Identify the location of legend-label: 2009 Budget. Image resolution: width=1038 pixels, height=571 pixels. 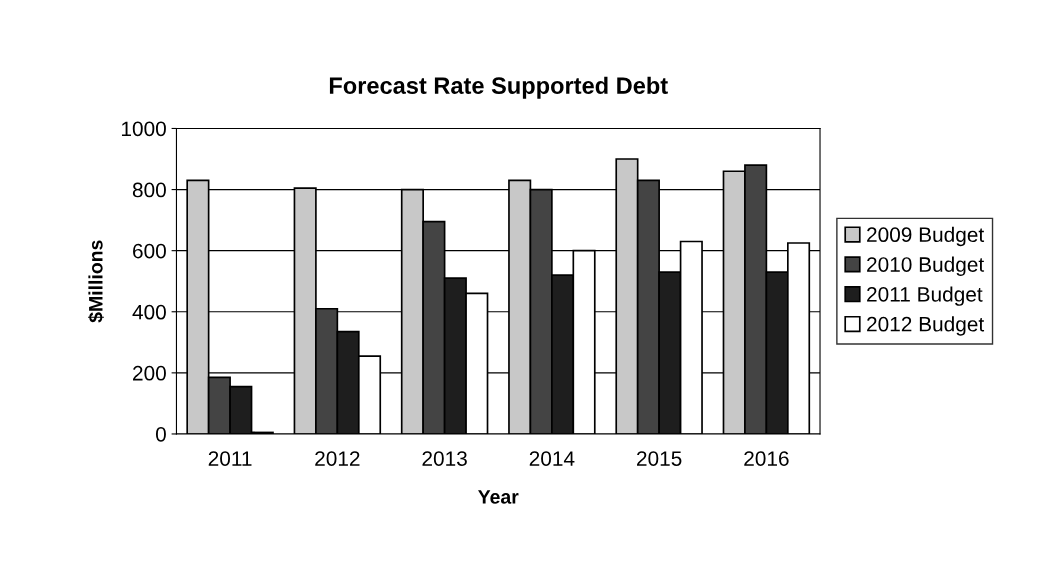
(926, 236).